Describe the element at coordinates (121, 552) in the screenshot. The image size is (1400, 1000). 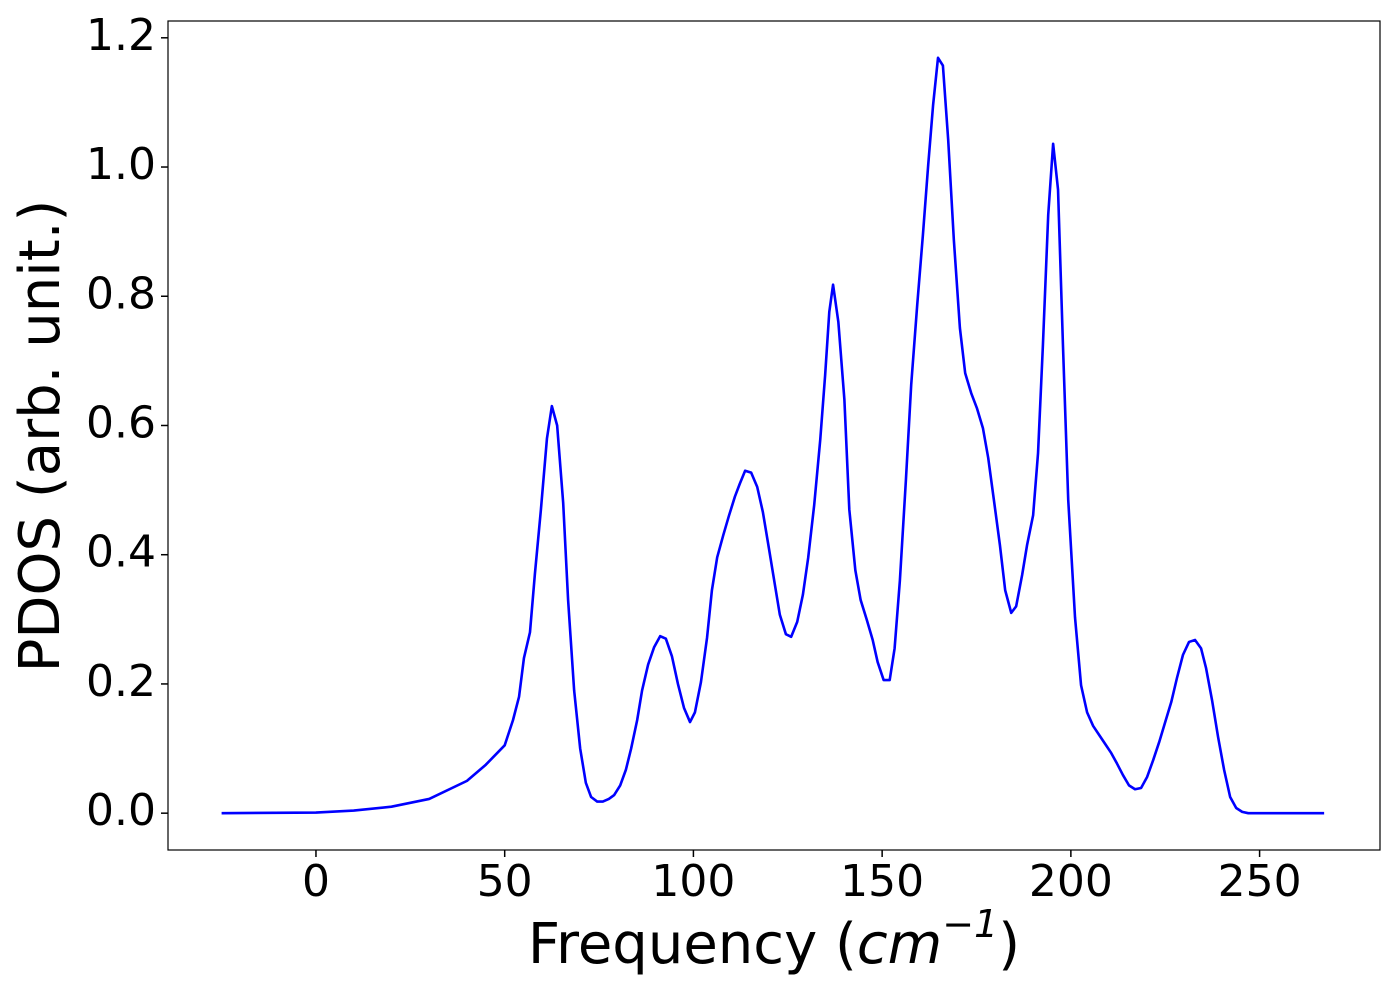
I see `y-tick-label: 0.4` at that location.